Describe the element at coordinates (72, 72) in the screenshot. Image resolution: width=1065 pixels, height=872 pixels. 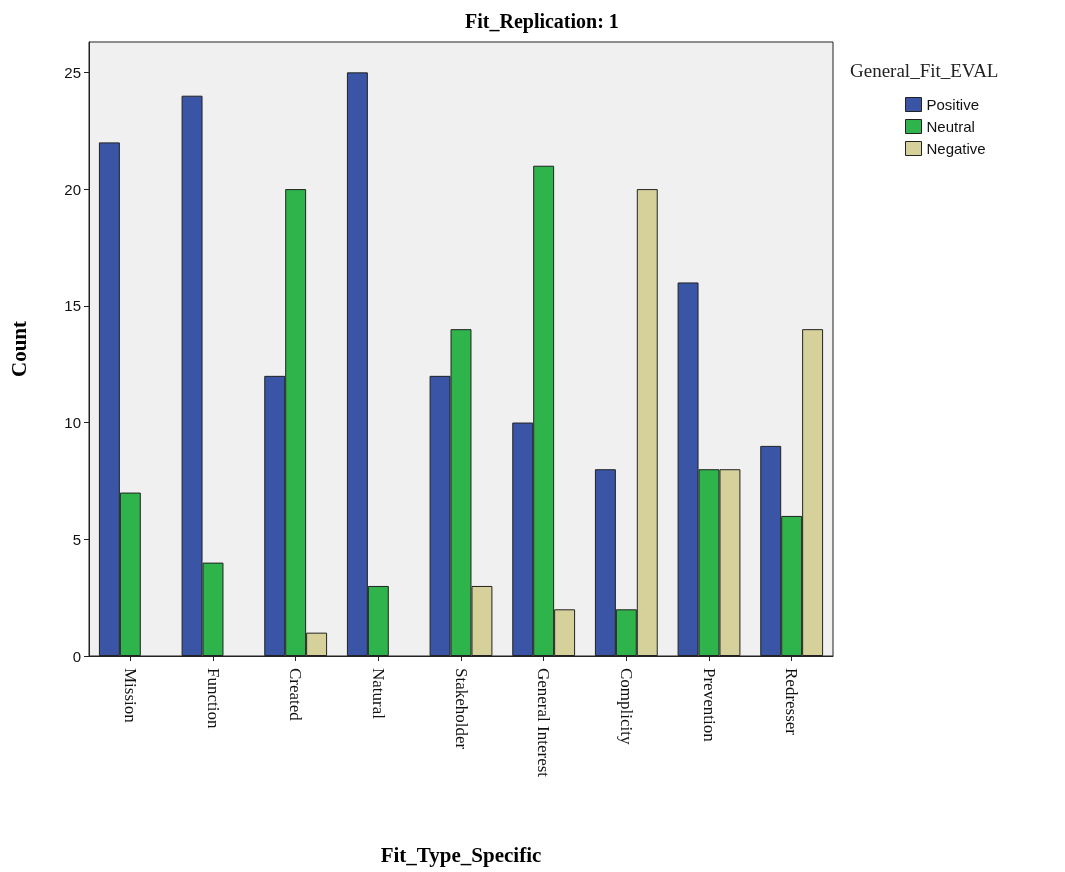
I see `y-tick-label: 25` at that location.